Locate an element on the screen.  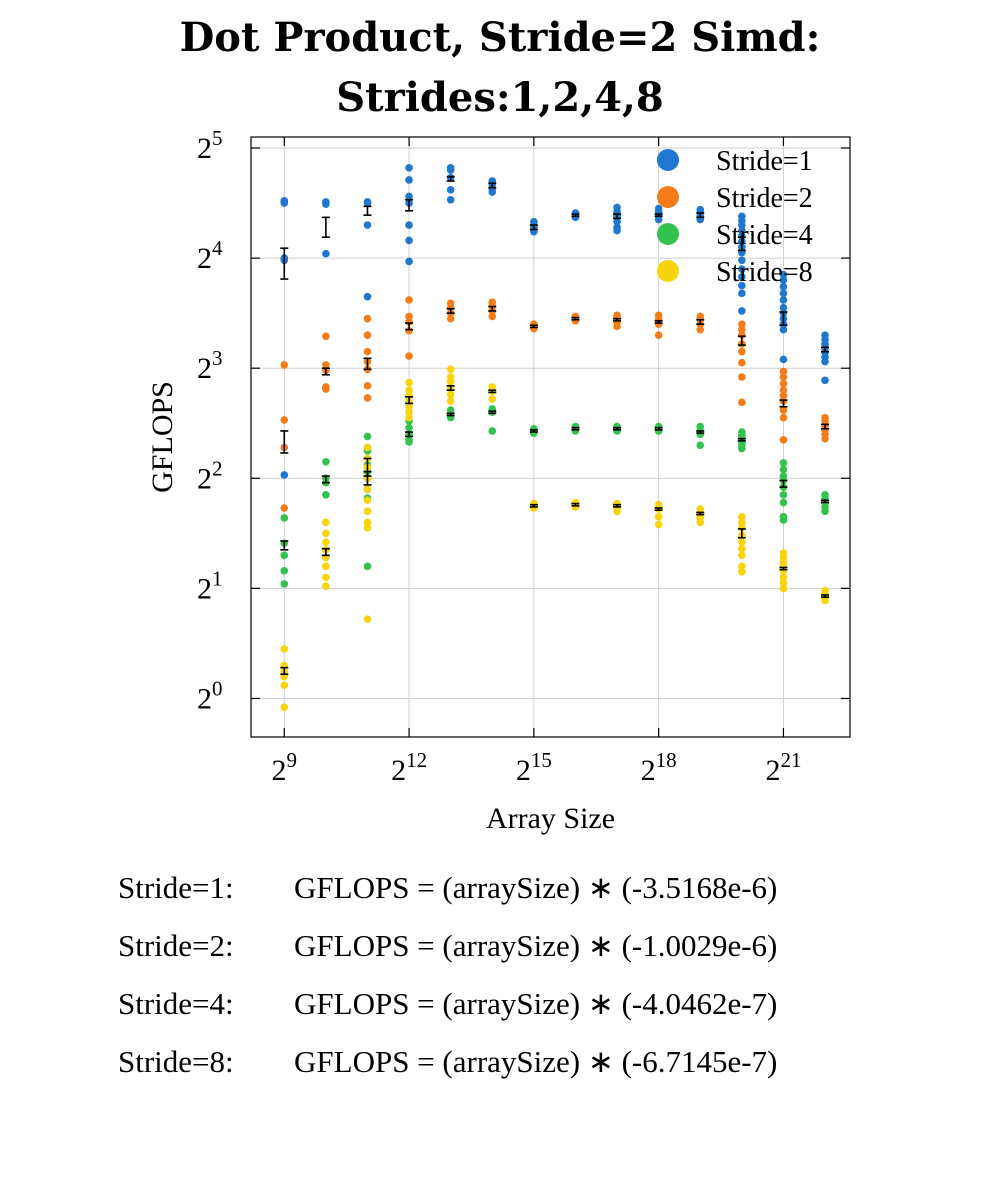
y-tick-label: 23 is located at coordinates (210, 365).